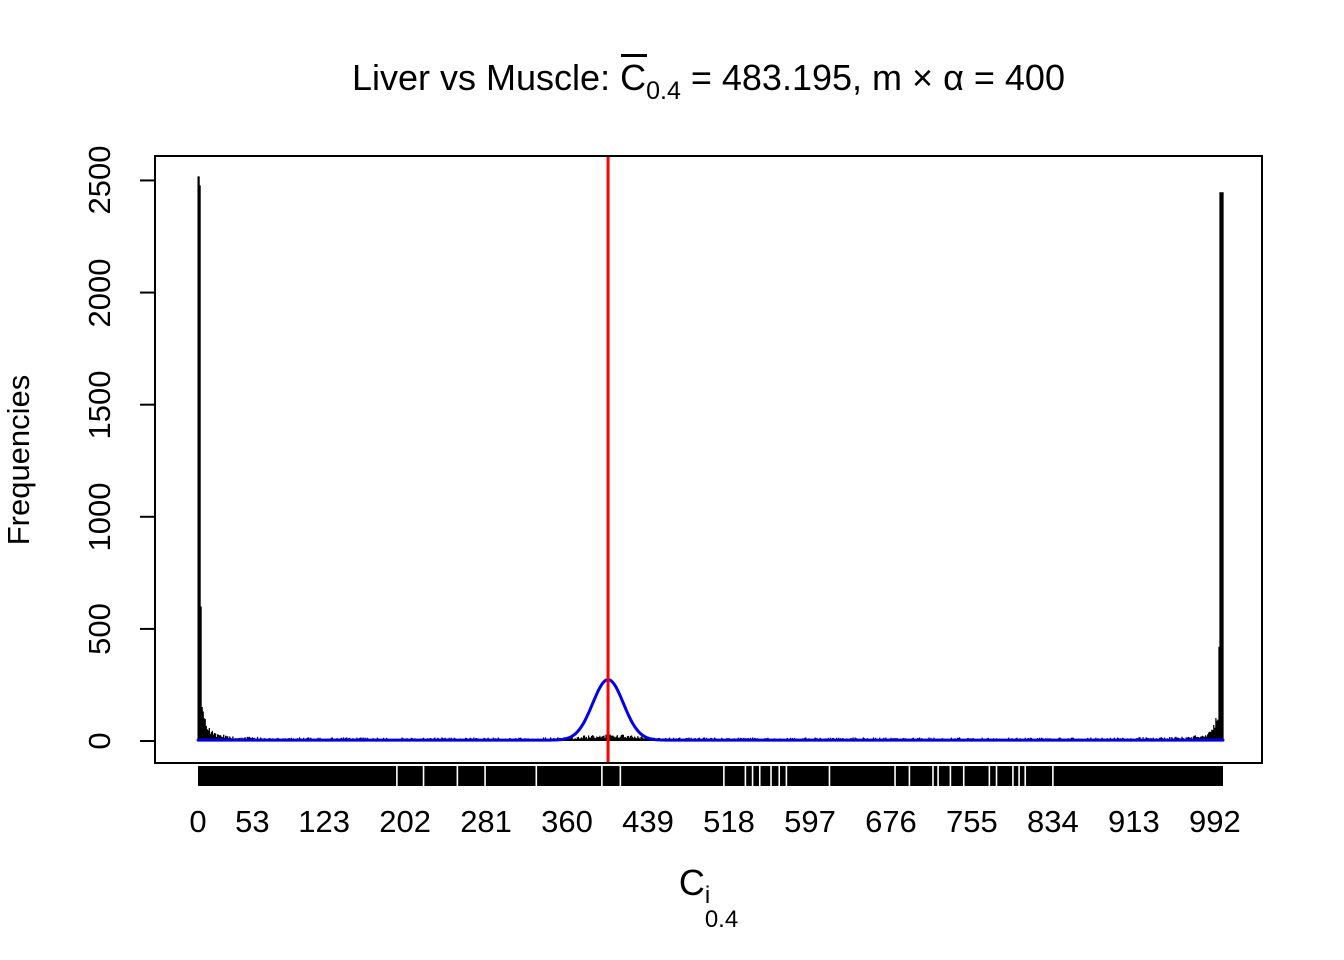 The height and width of the screenshot is (960, 1344). I want to click on y-tick-label: 500, so click(99, 629).